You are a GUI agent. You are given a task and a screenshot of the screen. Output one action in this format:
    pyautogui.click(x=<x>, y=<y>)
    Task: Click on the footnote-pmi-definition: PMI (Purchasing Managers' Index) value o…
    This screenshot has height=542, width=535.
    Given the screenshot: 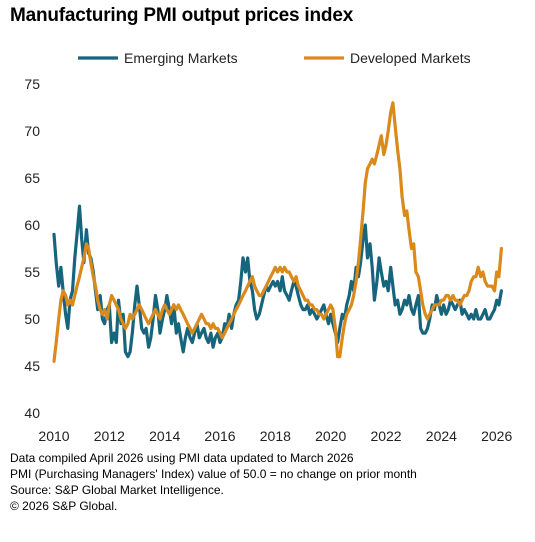 What is the action you would take?
    pyautogui.click(x=213, y=474)
    